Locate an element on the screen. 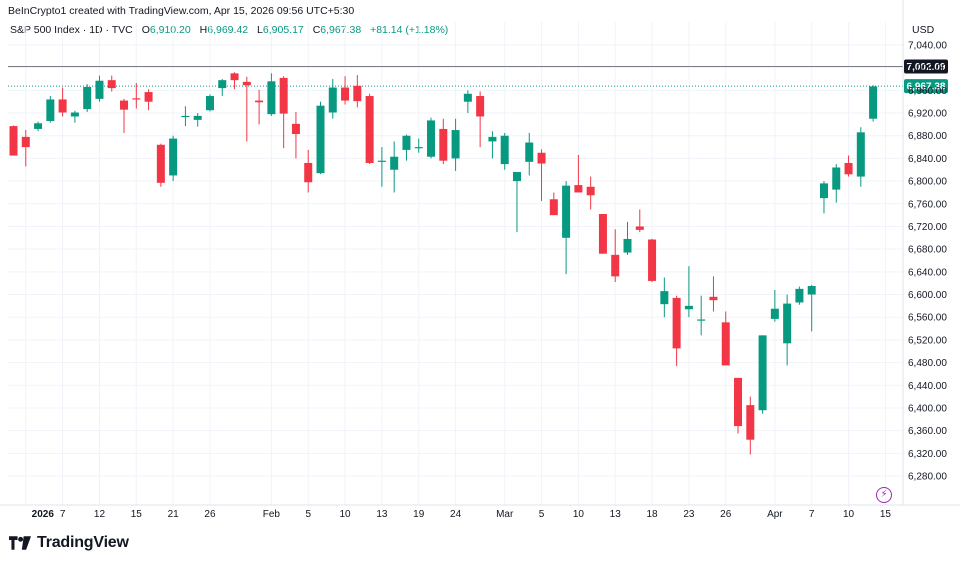 This screenshot has height=564, width=960. price-tick-label: 7,000.00 is located at coordinates (927, 68).